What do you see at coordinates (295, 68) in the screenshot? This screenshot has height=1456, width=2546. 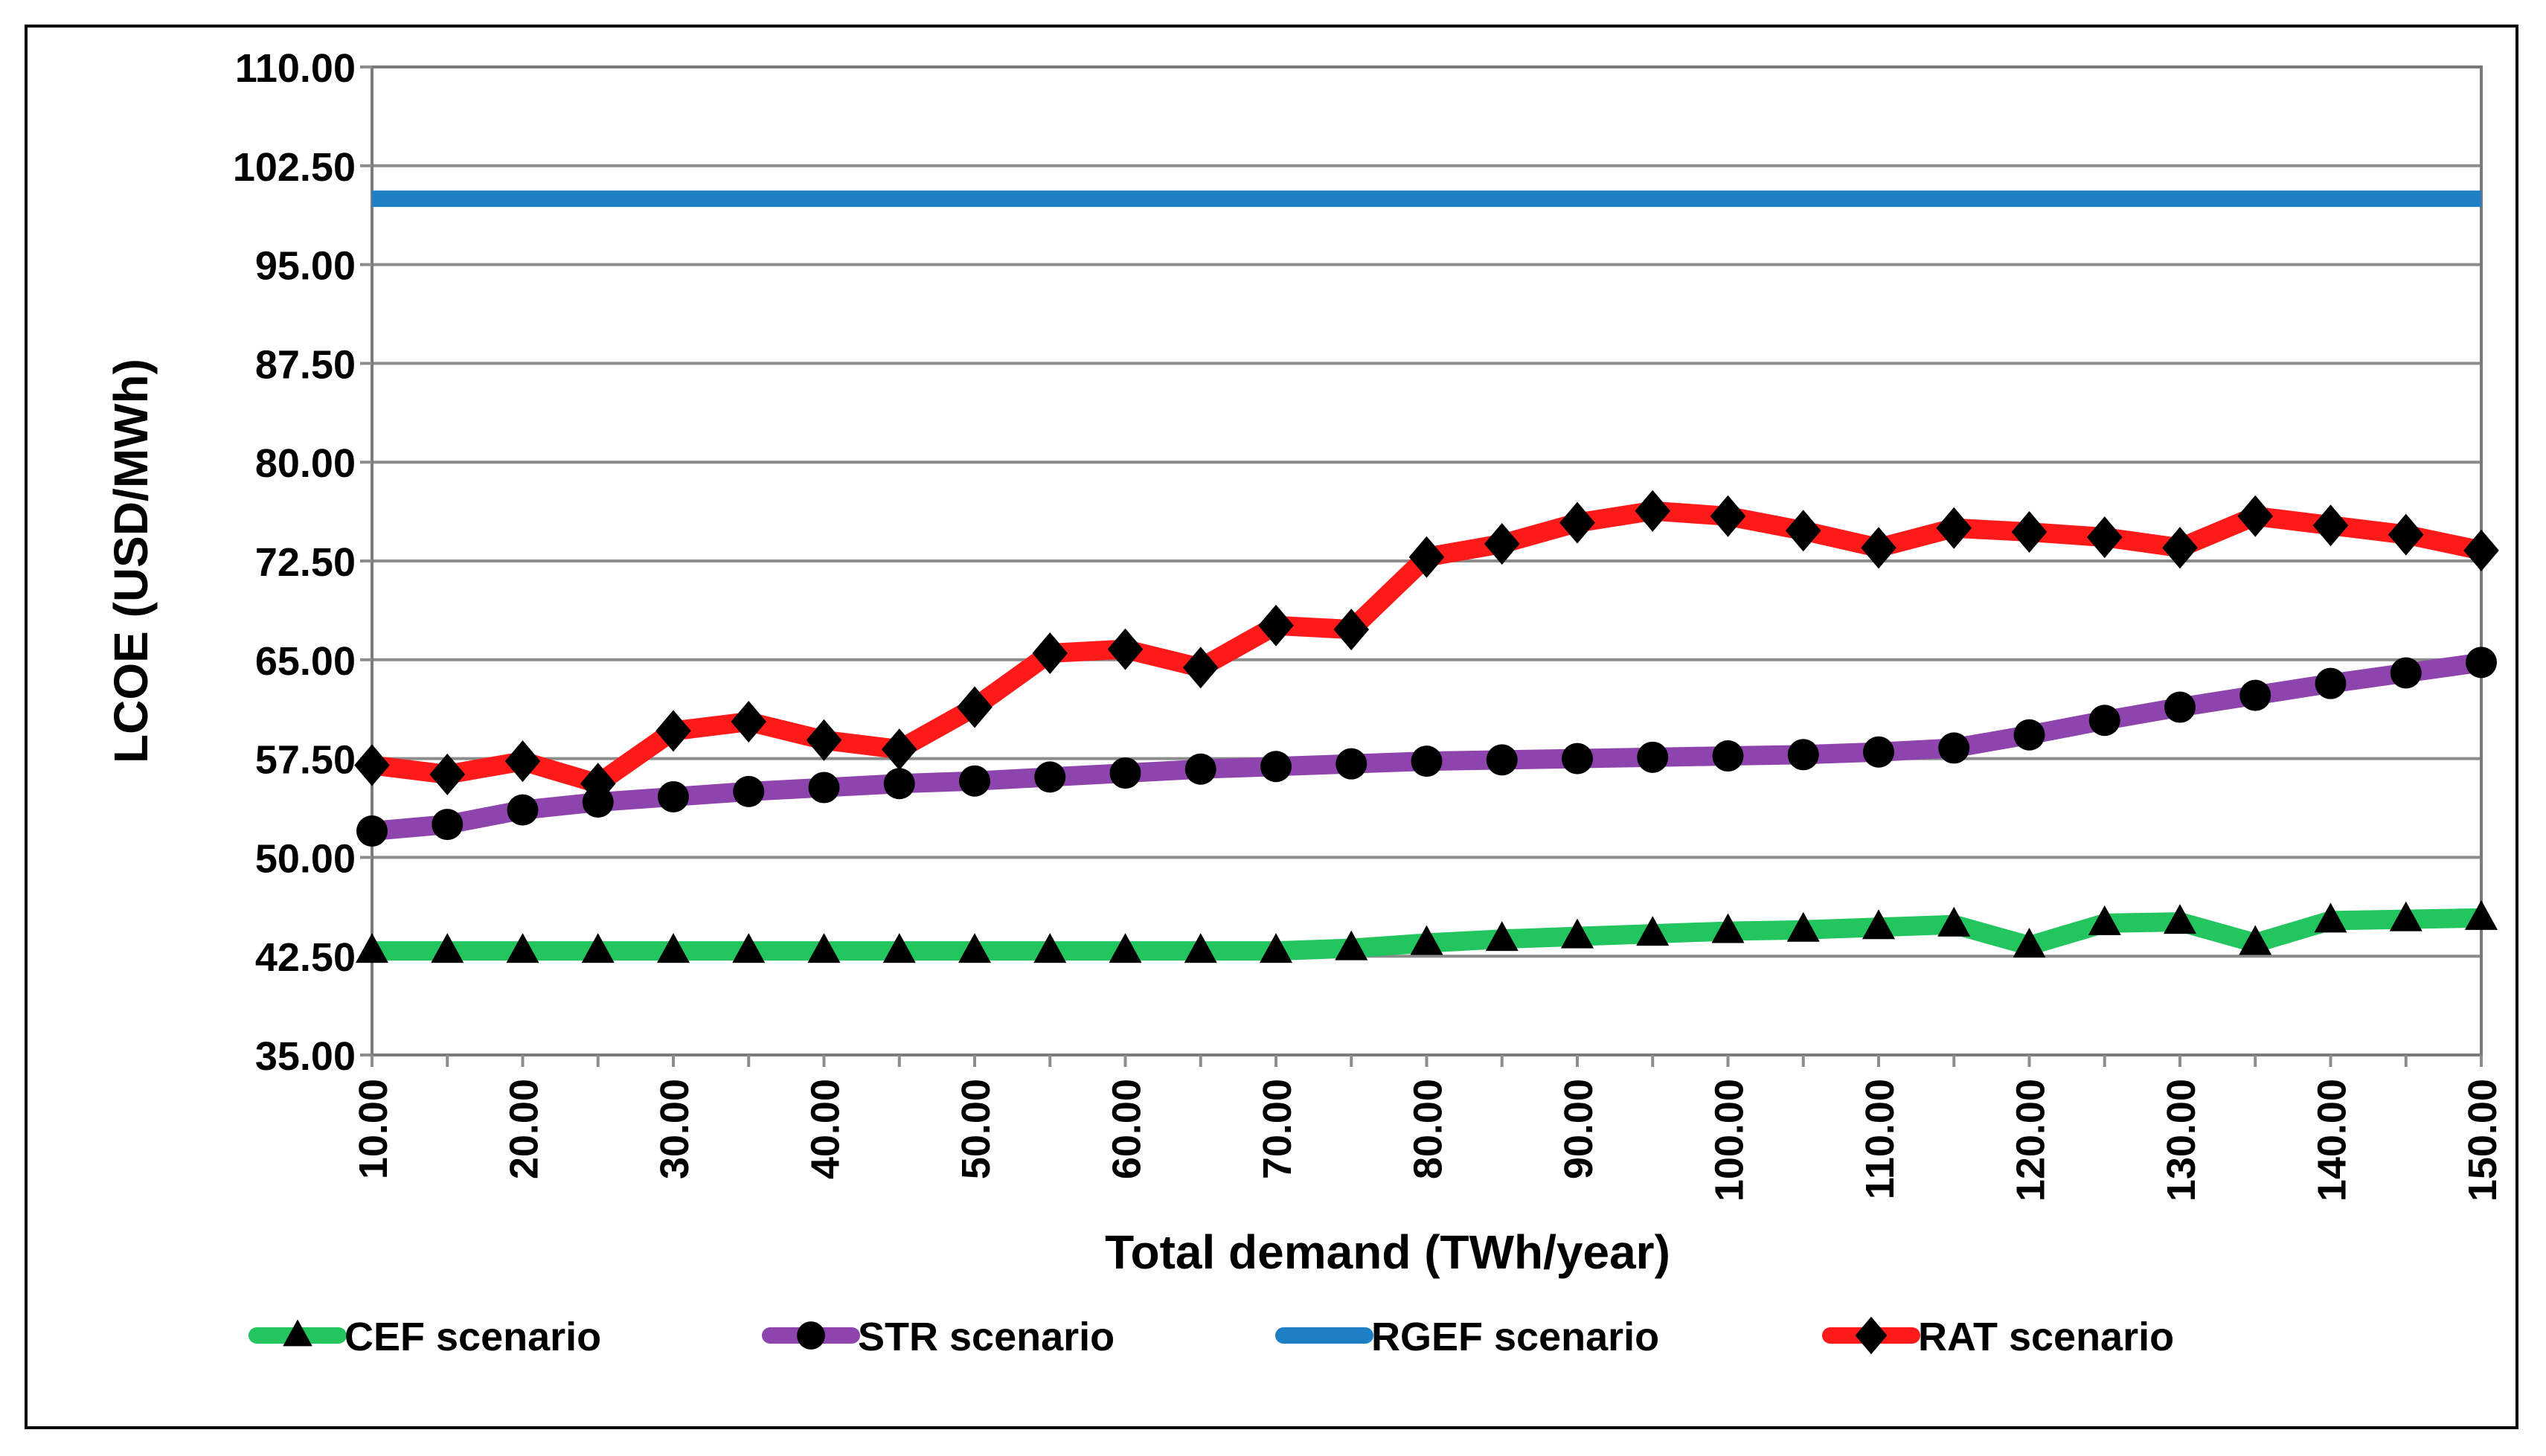 I see `y-tick-label: 110.00` at bounding box center [295, 68].